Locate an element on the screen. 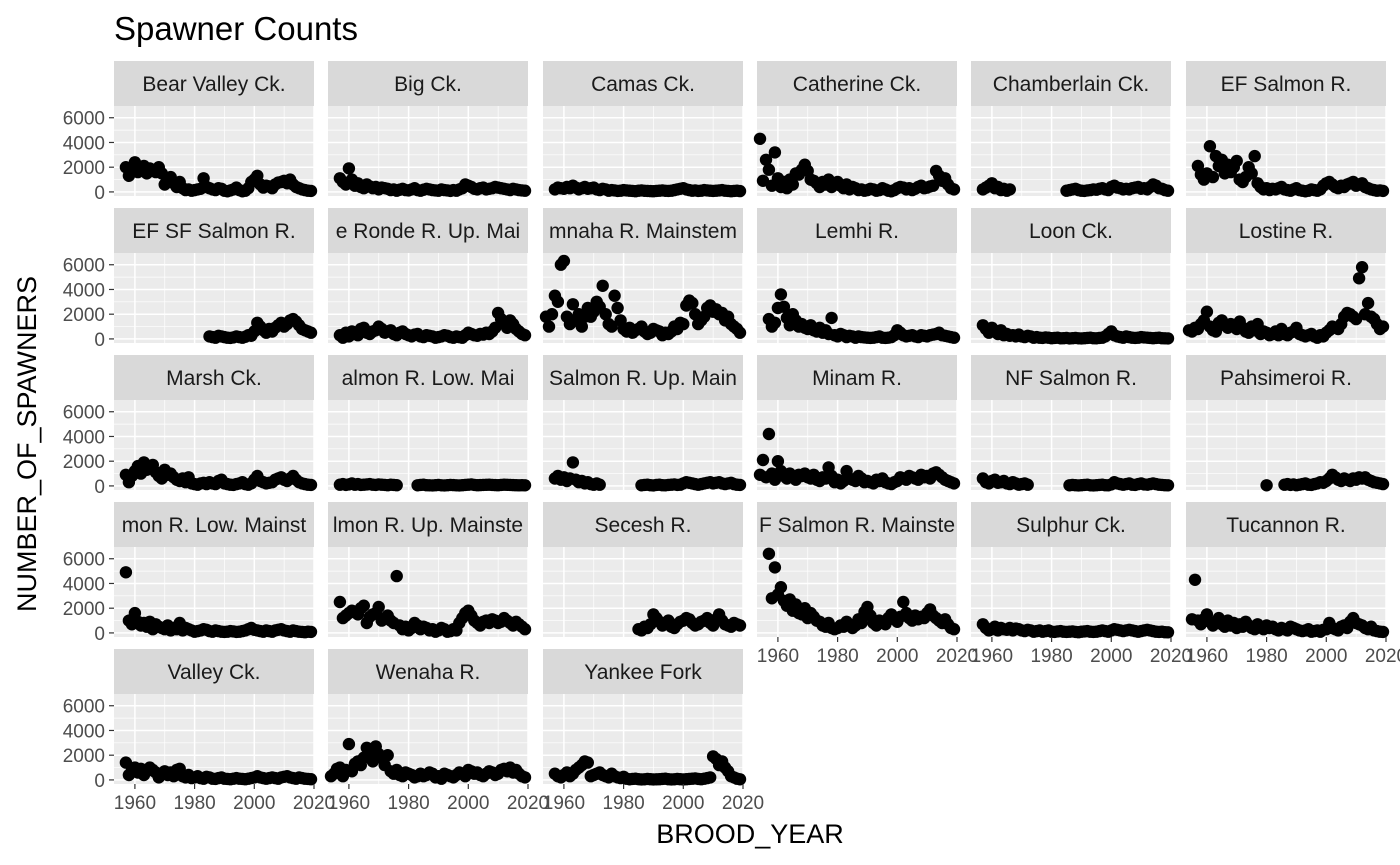 The width and height of the screenshot is (1400, 865). facet-strip-label: Big Ck. is located at coordinates (428, 84).